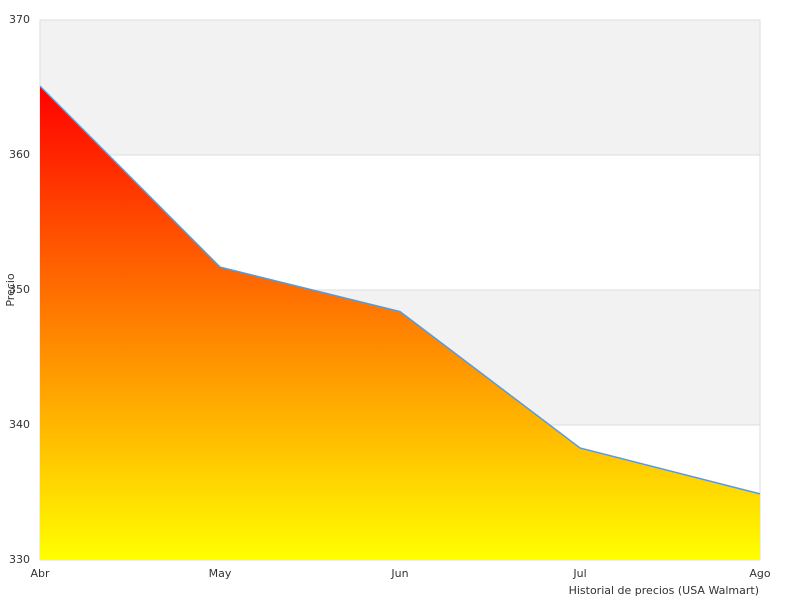 This screenshot has height=600, width=800. I want to click on x-axis-label: Historial de precios (USA Walmart), so click(664, 590).